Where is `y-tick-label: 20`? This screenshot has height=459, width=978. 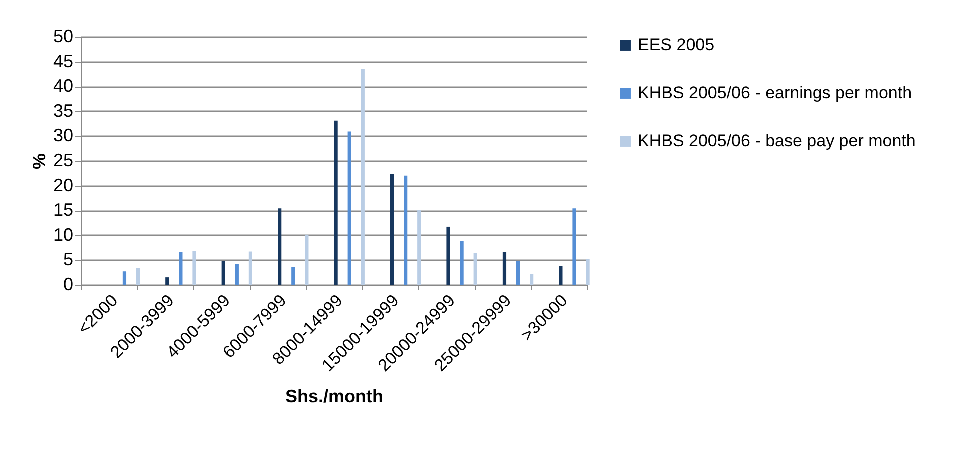 y-tick-label: 20 is located at coordinates (63, 185).